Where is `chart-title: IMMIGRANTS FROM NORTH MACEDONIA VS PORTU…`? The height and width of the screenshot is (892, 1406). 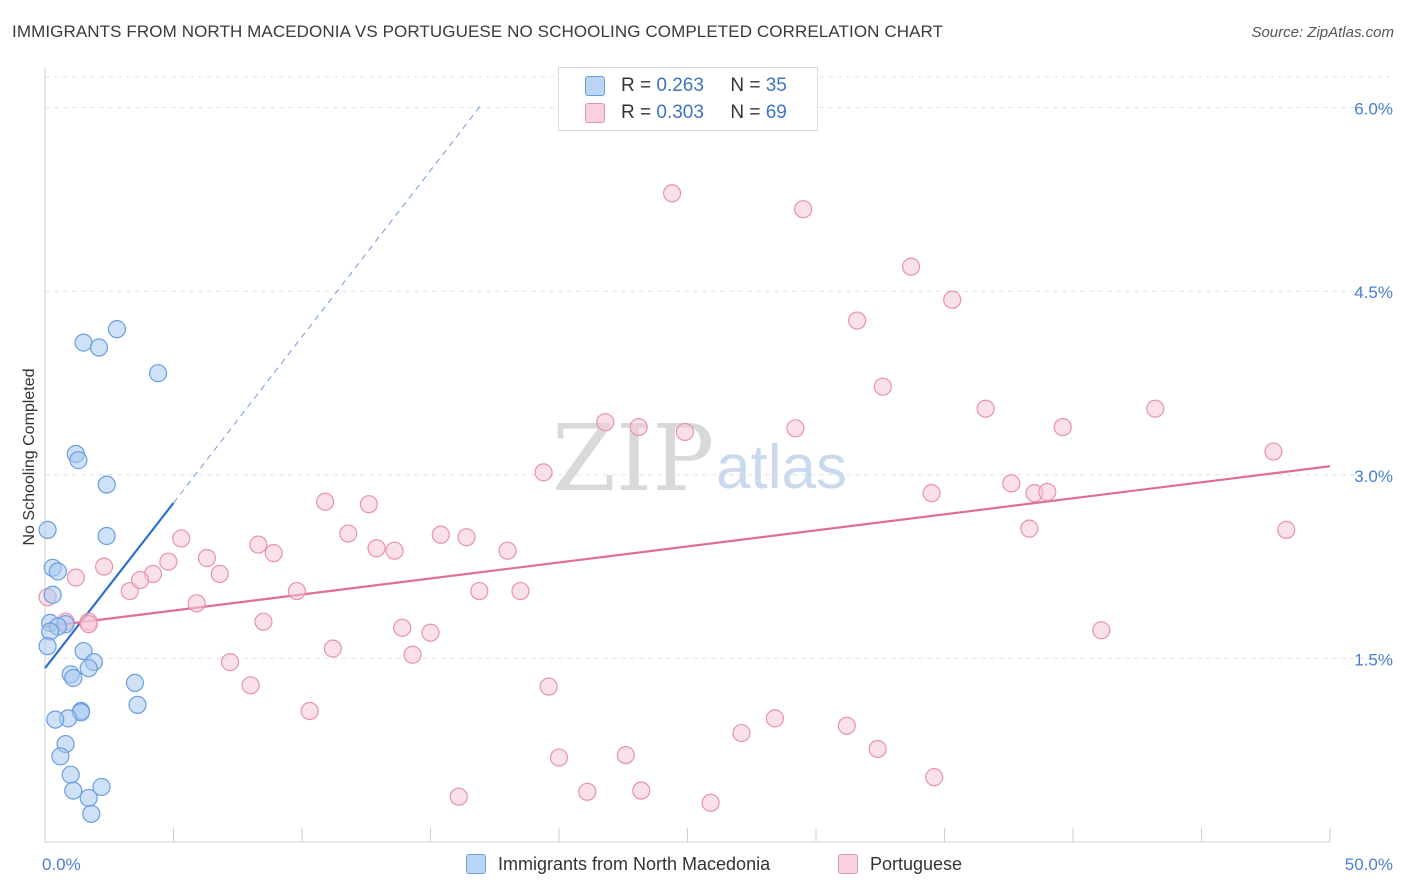
chart-title: IMMIGRANTS FROM NORTH MACEDONIA VS PORTU… is located at coordinates (478, 31).